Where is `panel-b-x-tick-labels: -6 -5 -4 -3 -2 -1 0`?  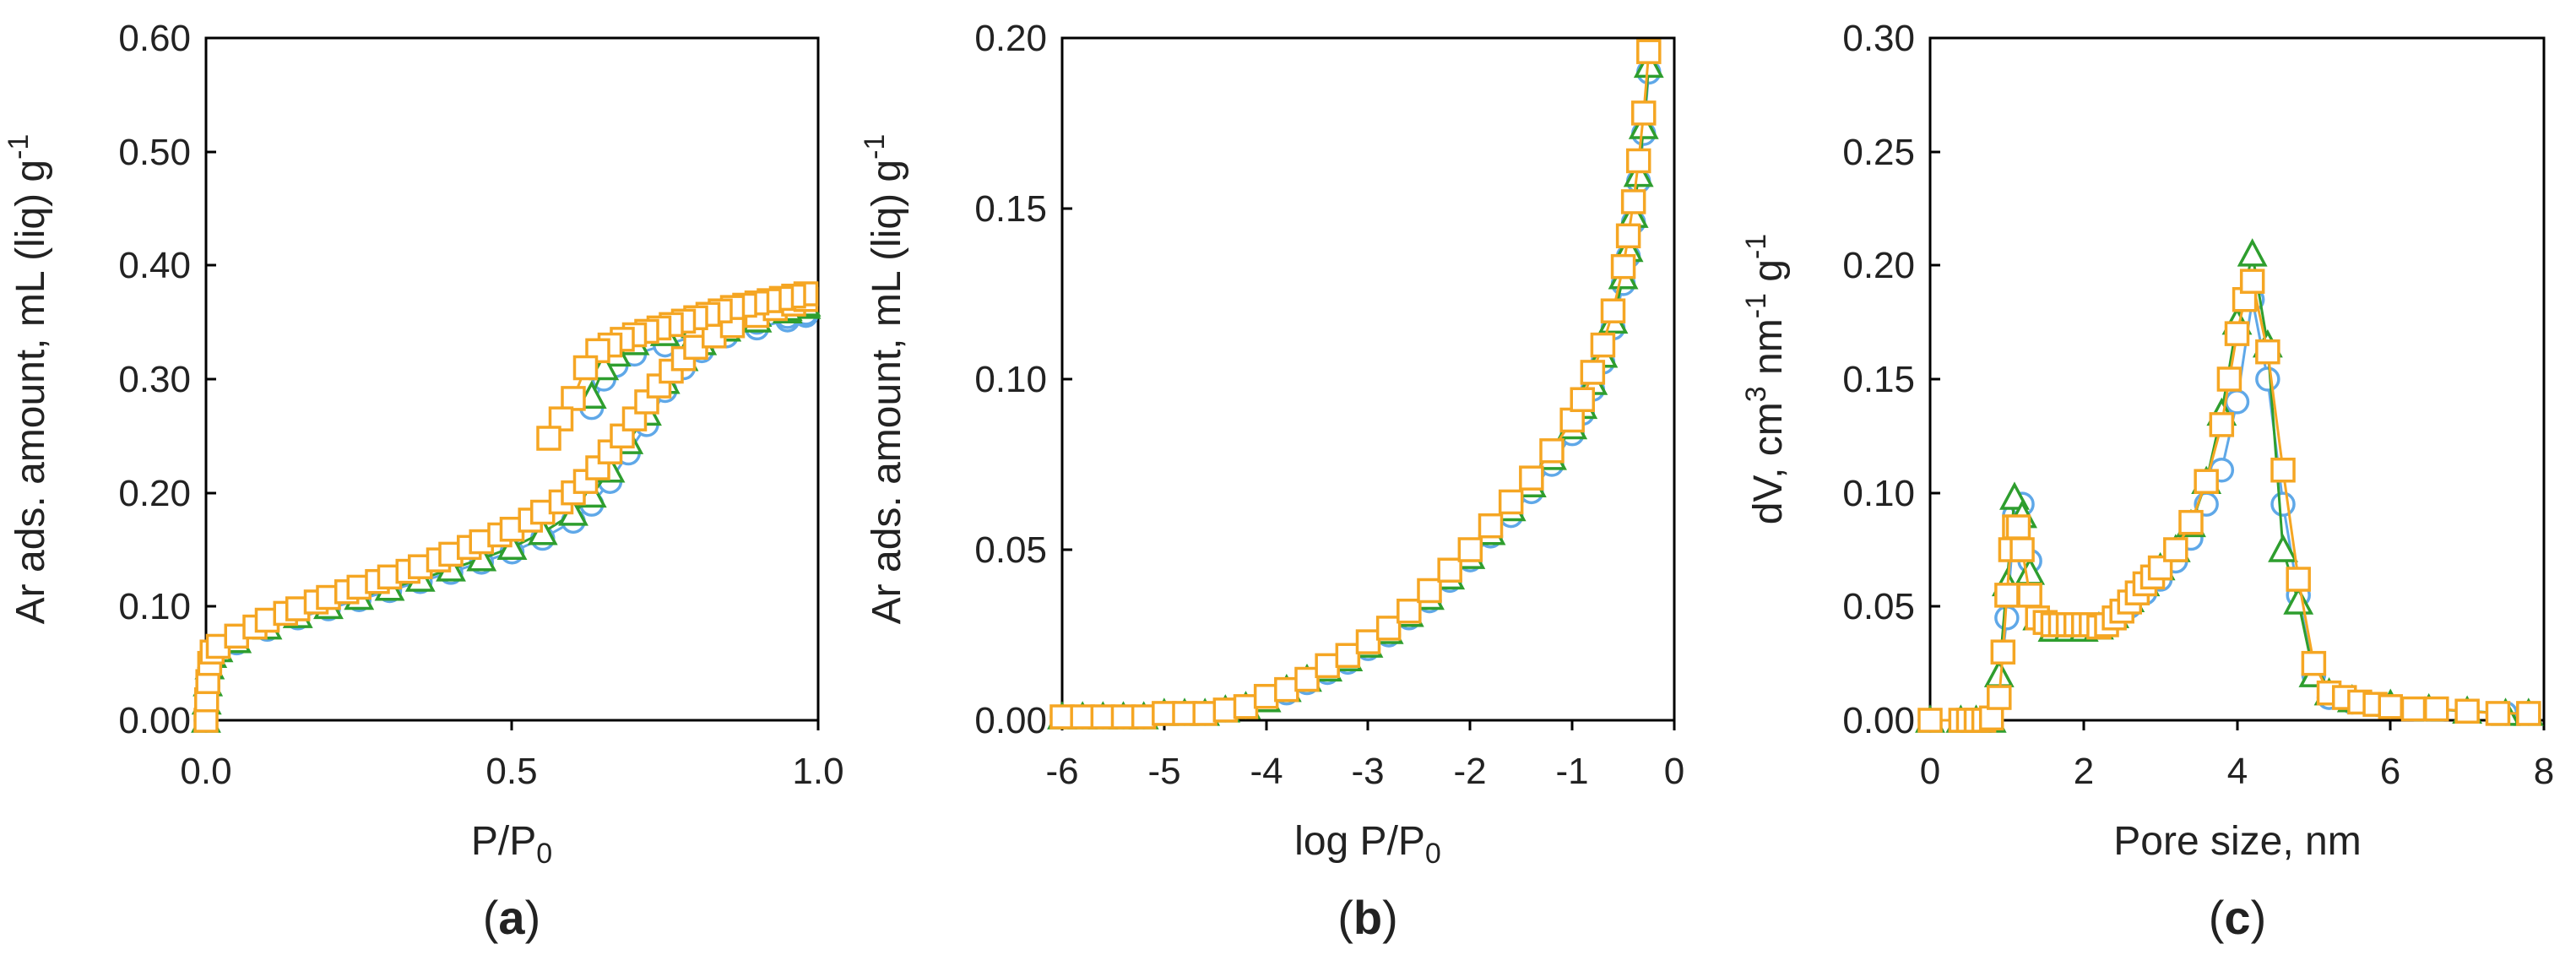
panel-b-x-tick-labels: -6 -5 -4 -3 -2 -1 0 is located at coordinates (1365, 771).